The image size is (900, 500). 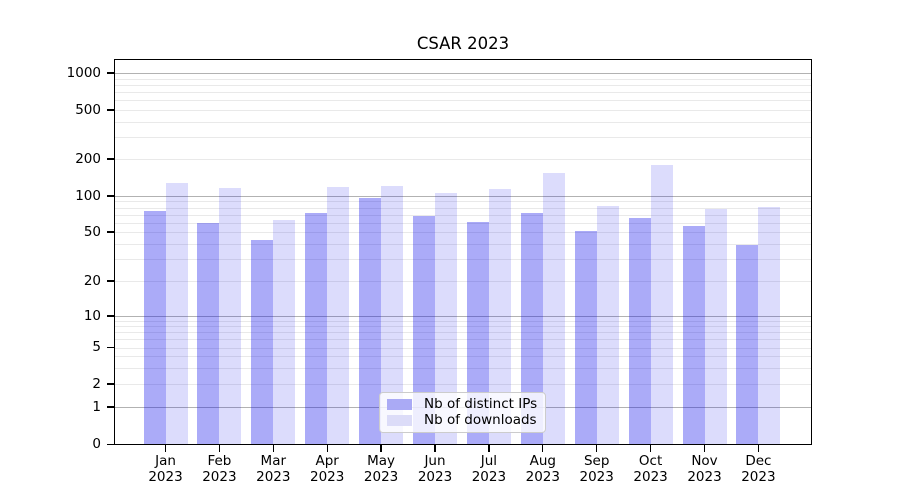 I want to click on bar-distinct-ips-apr, so click(x=316, y=329).